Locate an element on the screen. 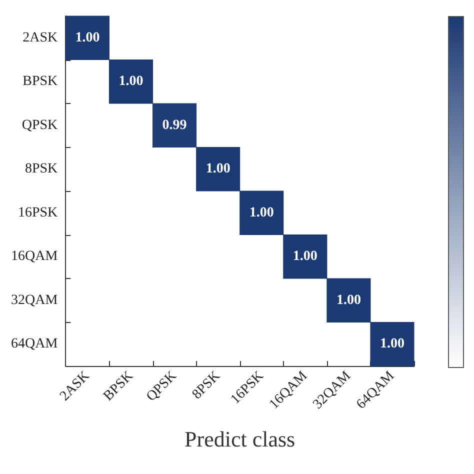 This screenshot has height=474, width=474. data-label: 0.99 is located at coordinates (174, 125).